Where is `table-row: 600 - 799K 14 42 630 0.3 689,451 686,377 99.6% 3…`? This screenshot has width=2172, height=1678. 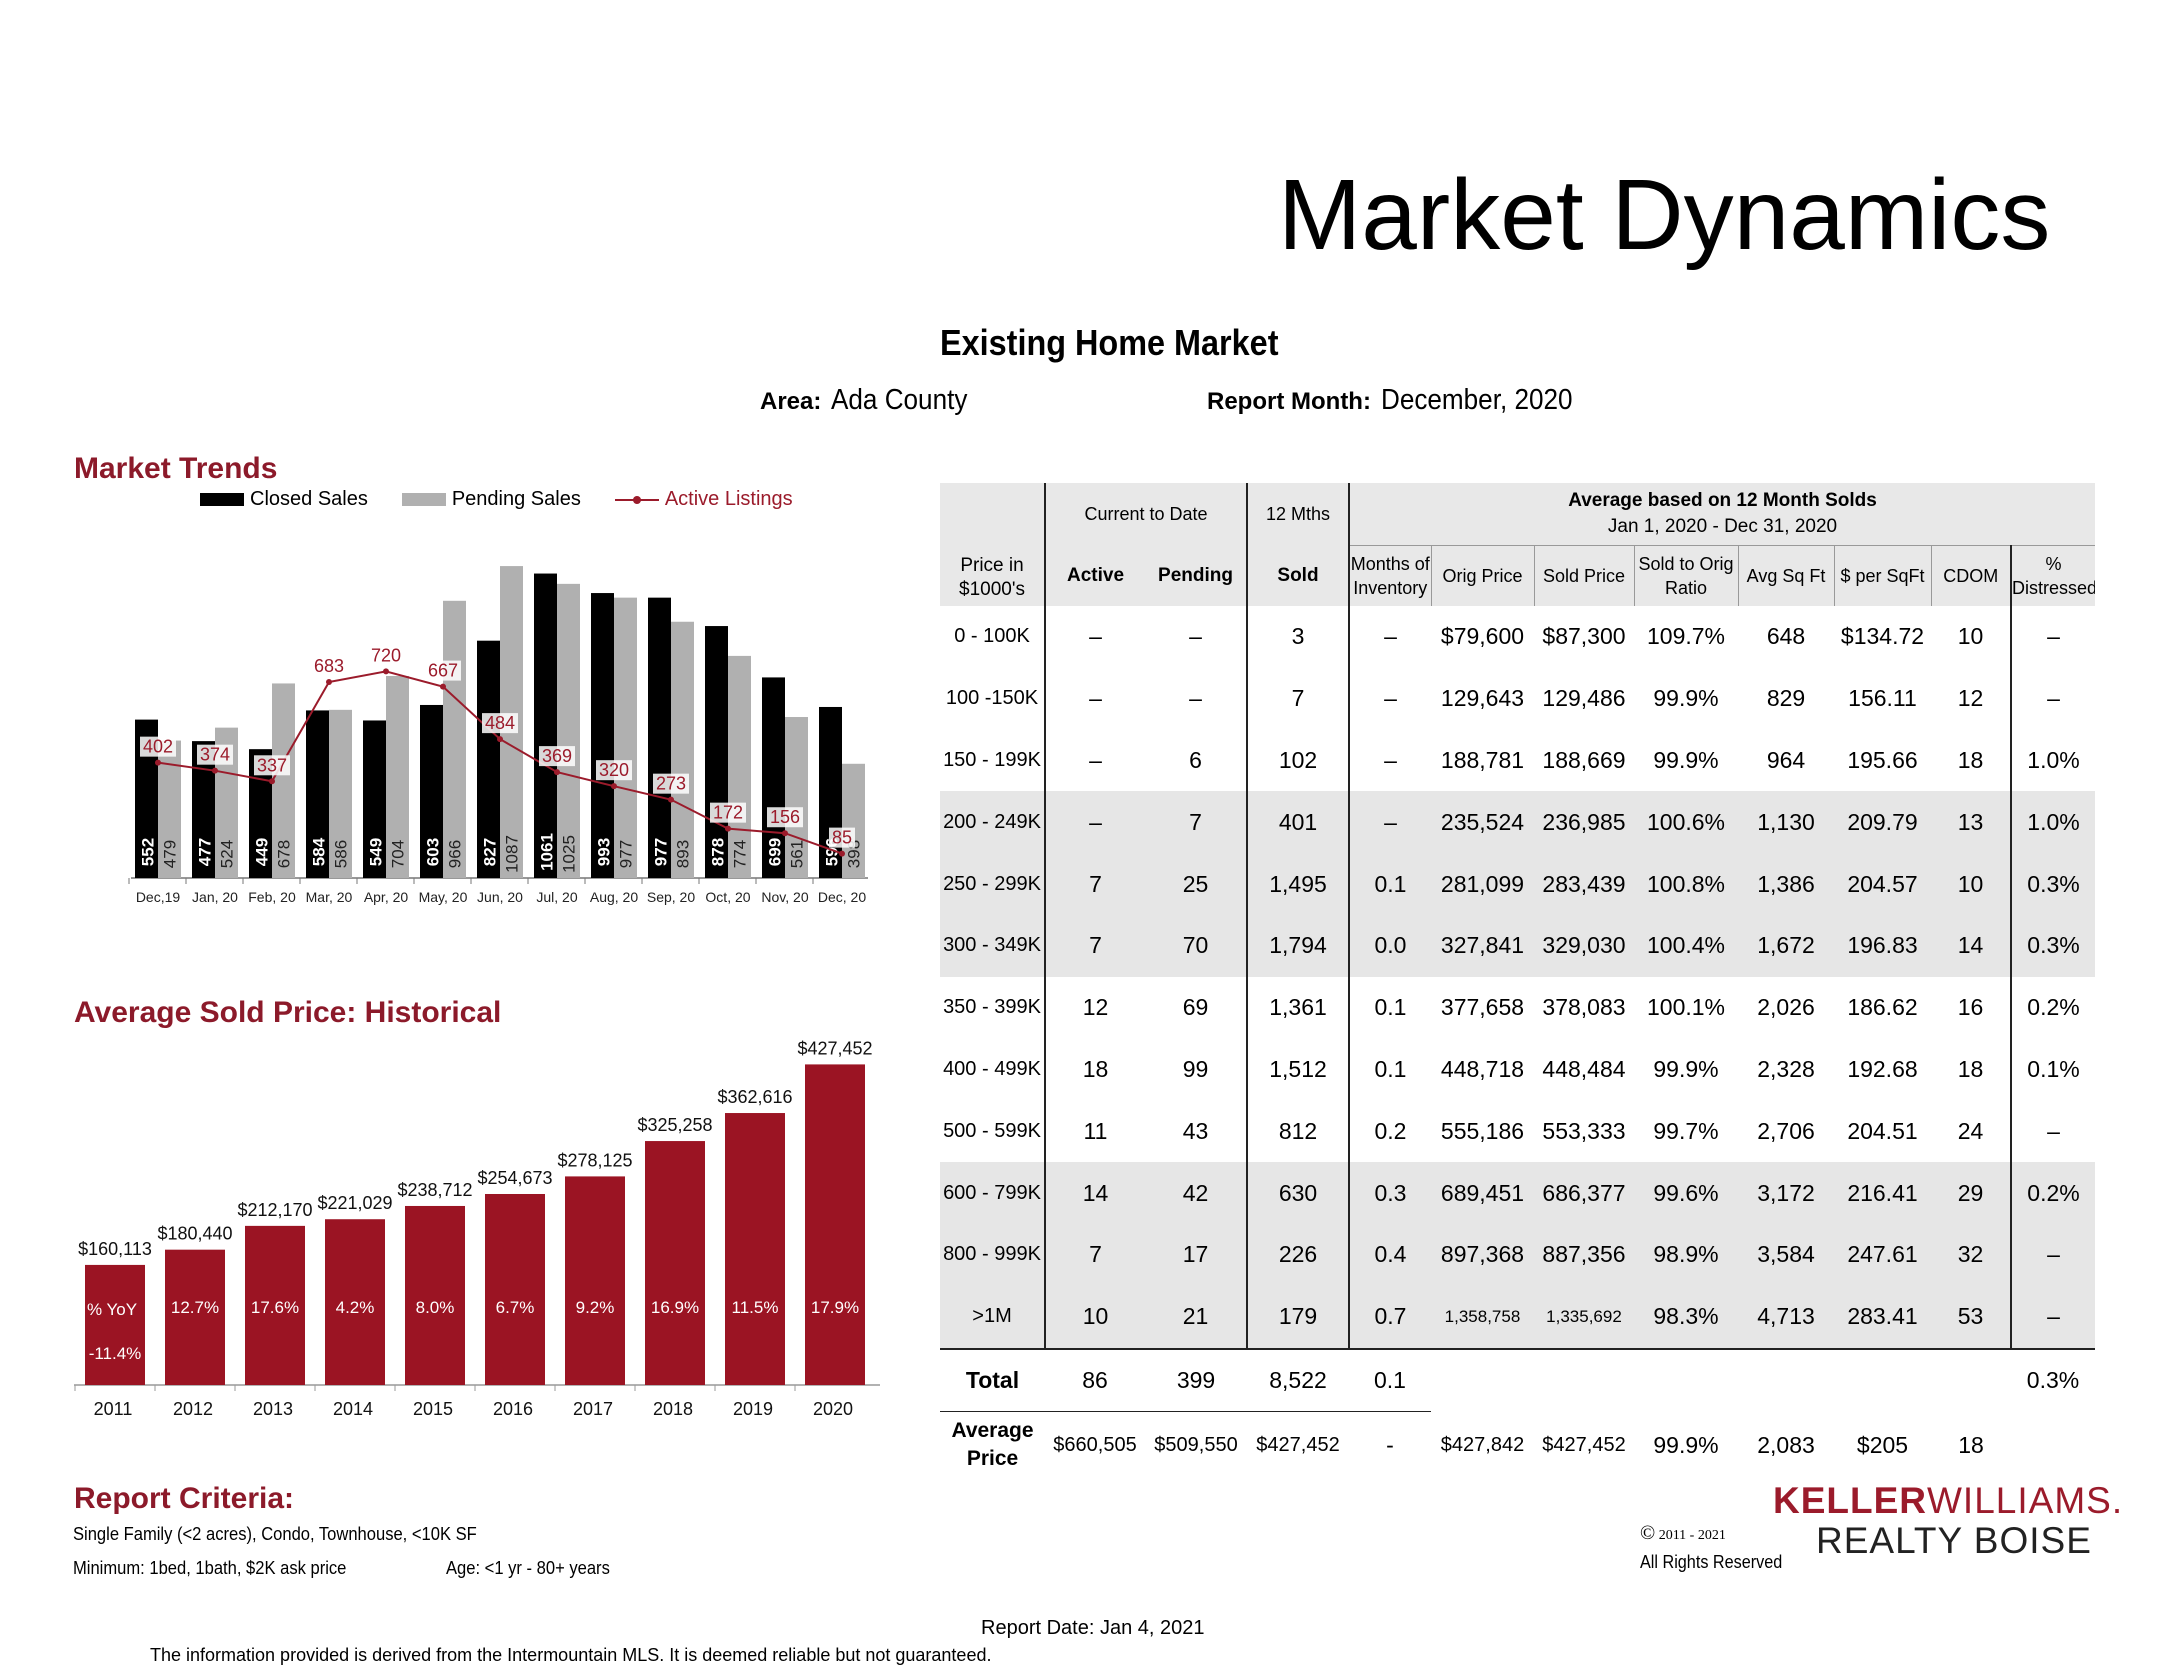
table-row: 600 - 799K 14 42 630 0.3 689,451 686,377 99.6% 3… is located at coordinates (1518, 1193).